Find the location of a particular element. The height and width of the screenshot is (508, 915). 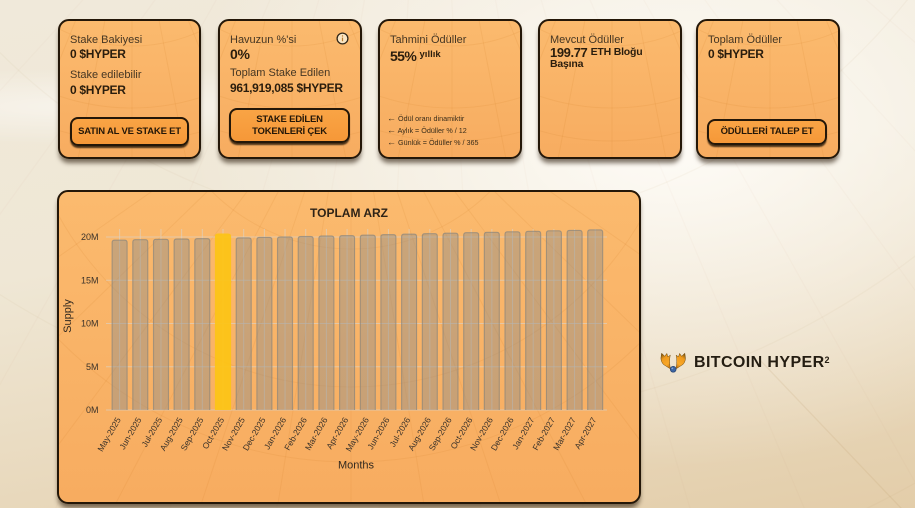

svg-text: 15M is located at coordinates (90, 280).